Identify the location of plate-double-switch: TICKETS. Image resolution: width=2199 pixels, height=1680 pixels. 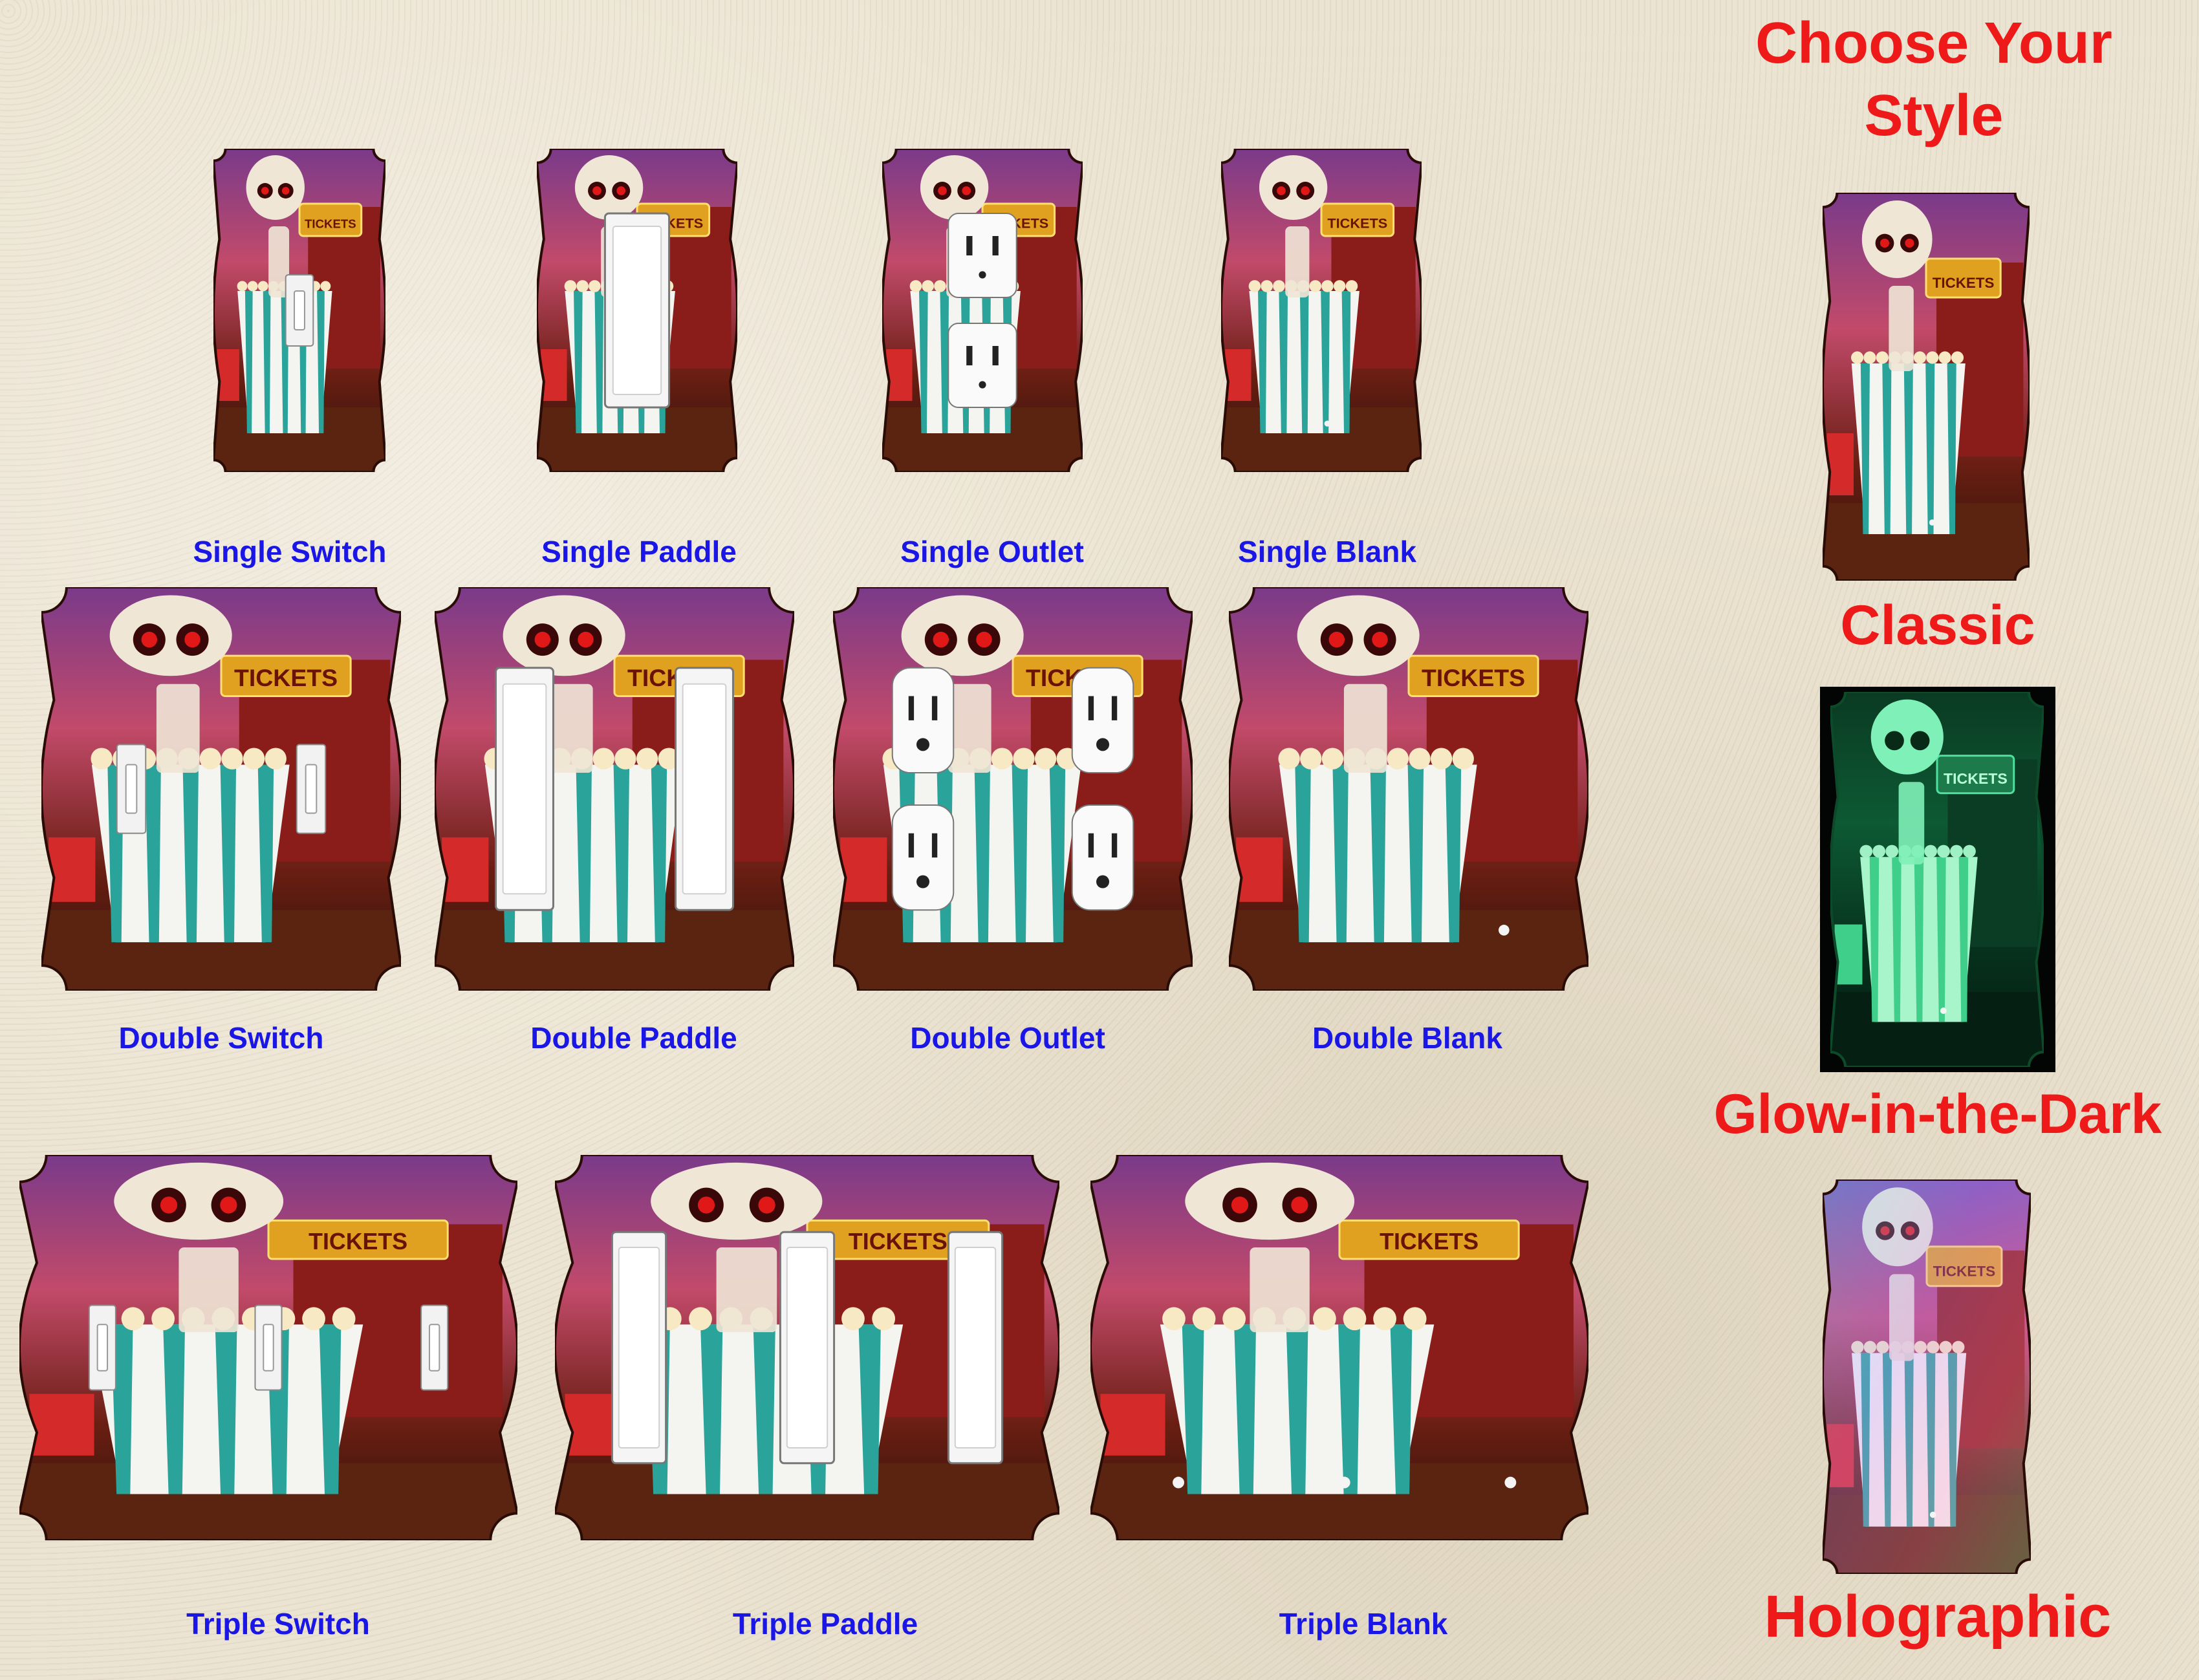
(221, 789).